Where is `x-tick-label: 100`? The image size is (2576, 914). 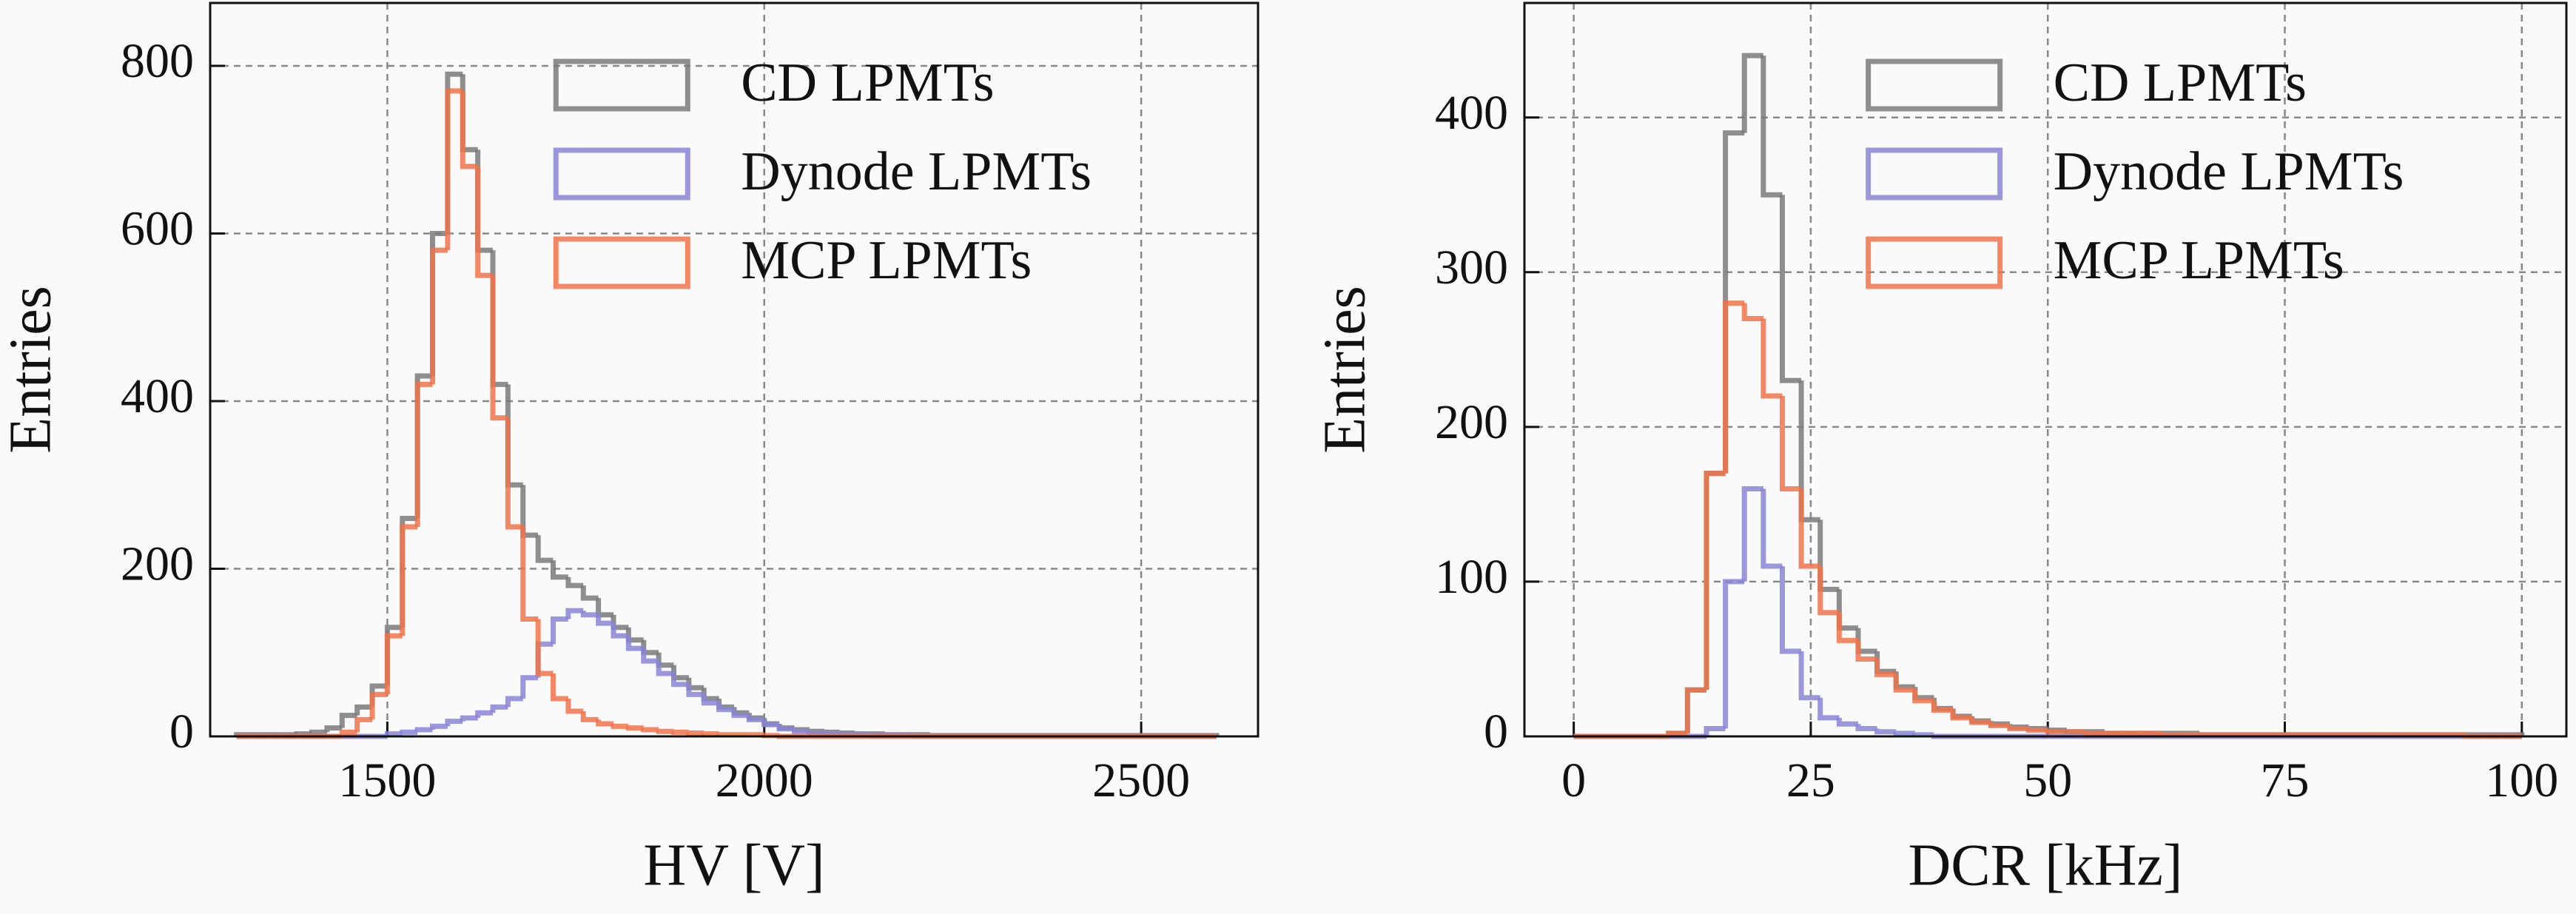
x-tick-label: 100 is located at coordinates (2521, 780).